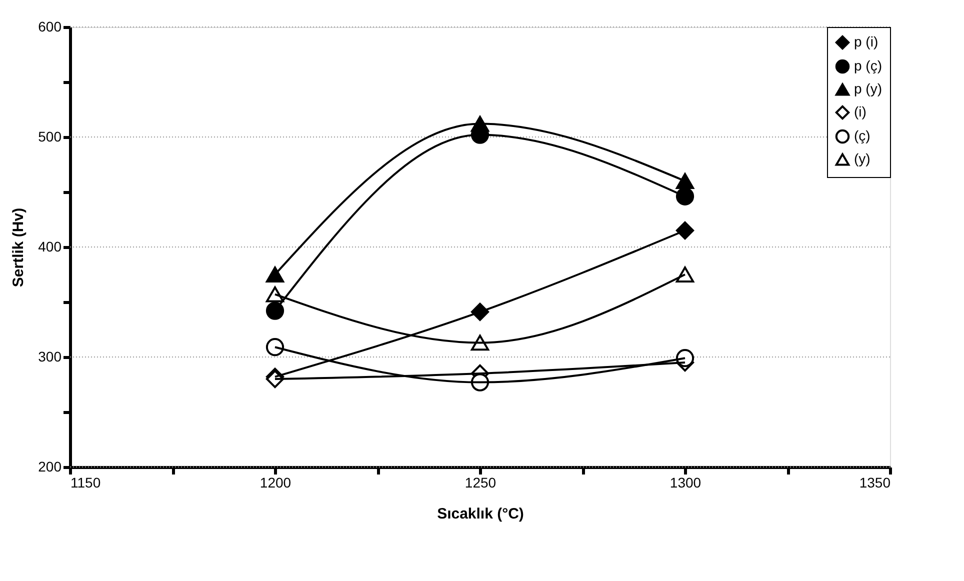  I want to click on x-tick-label: 1250, so click(480, 482).